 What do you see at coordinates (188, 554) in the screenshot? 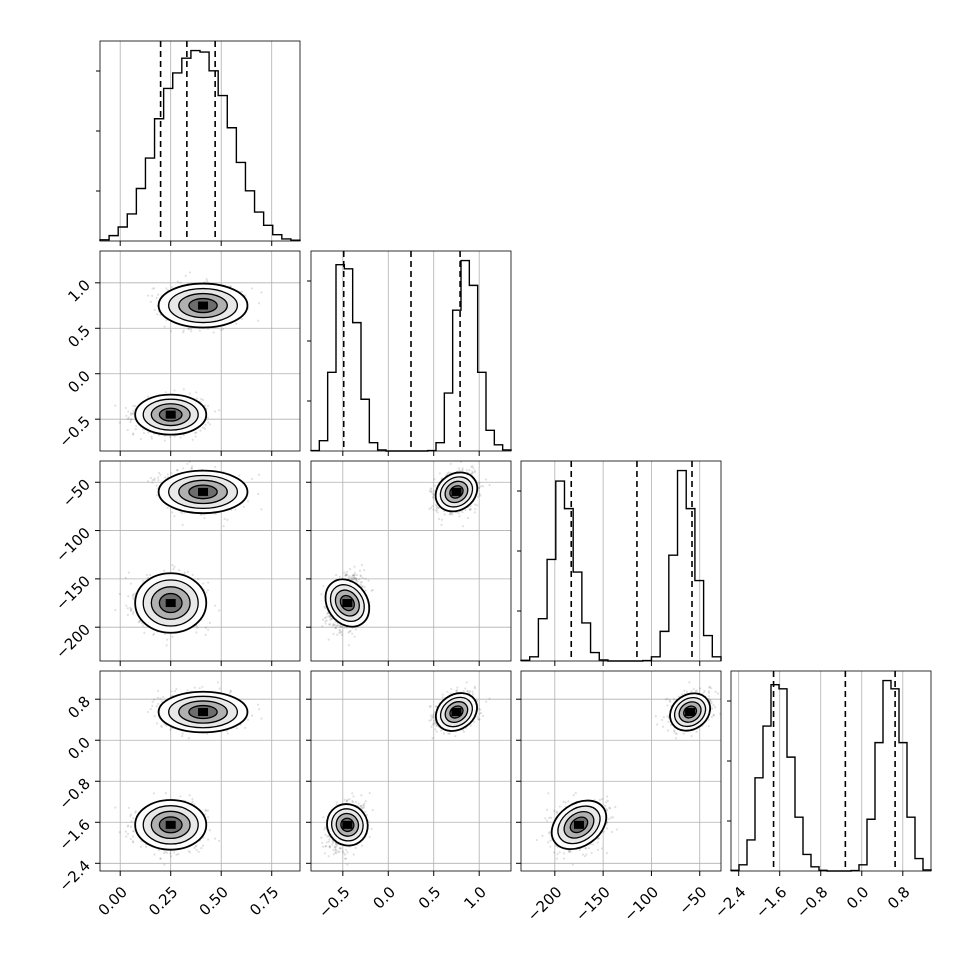
I see `panel-content` at bounding box center [188, 554].